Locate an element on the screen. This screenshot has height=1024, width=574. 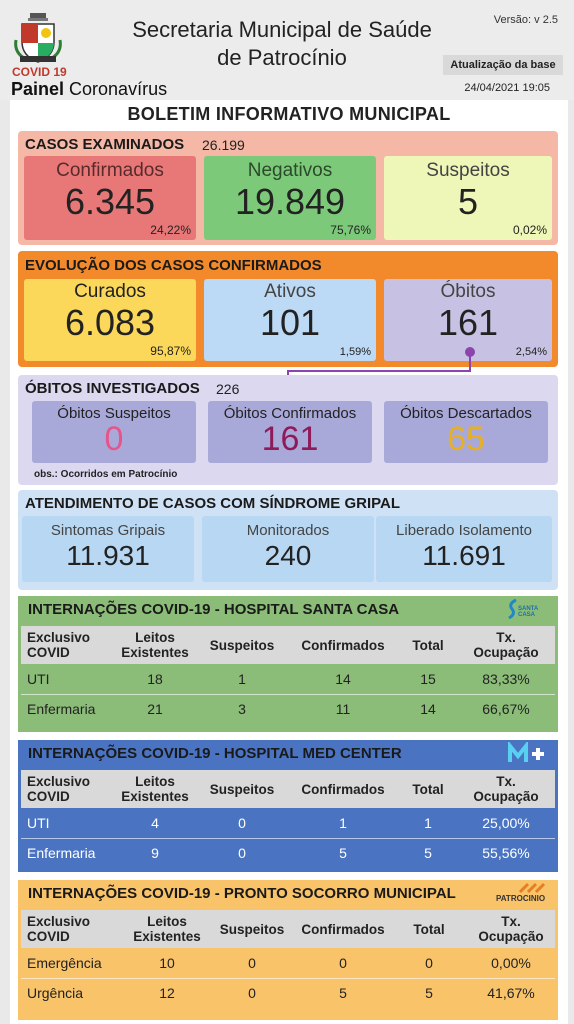
panel-title-bold: Painel is located at coordinates (38, 89).